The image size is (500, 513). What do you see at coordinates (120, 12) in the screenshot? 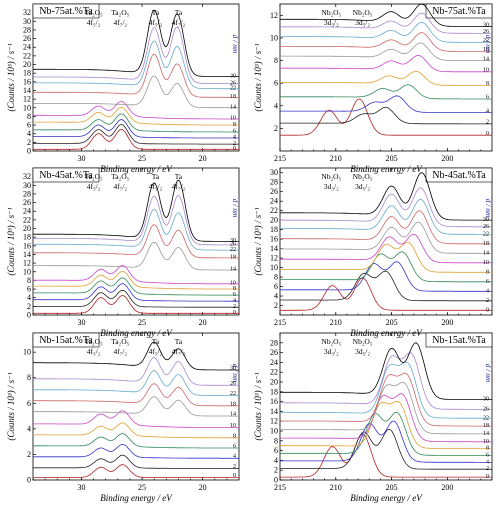
I see `peak-label-chem: Ta₂O₅` at bounding box center [120, 12].